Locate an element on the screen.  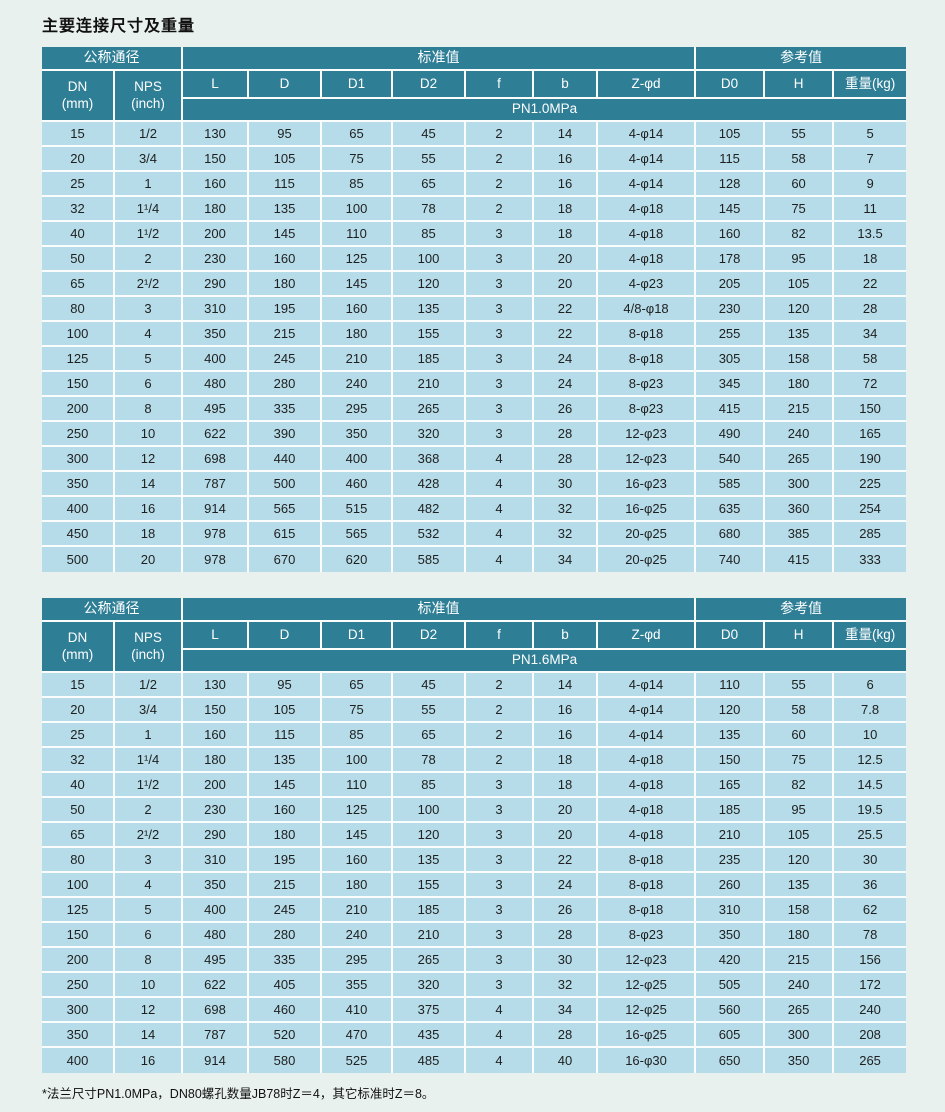
table-cell: 1 is located at coordinates (149, 735).